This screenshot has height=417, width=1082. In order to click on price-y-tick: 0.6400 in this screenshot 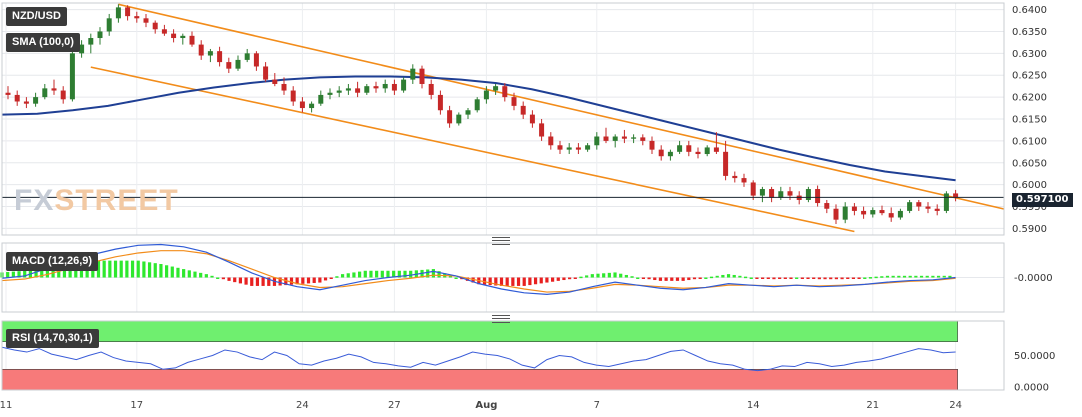, I will do `click(1029, 10)`.